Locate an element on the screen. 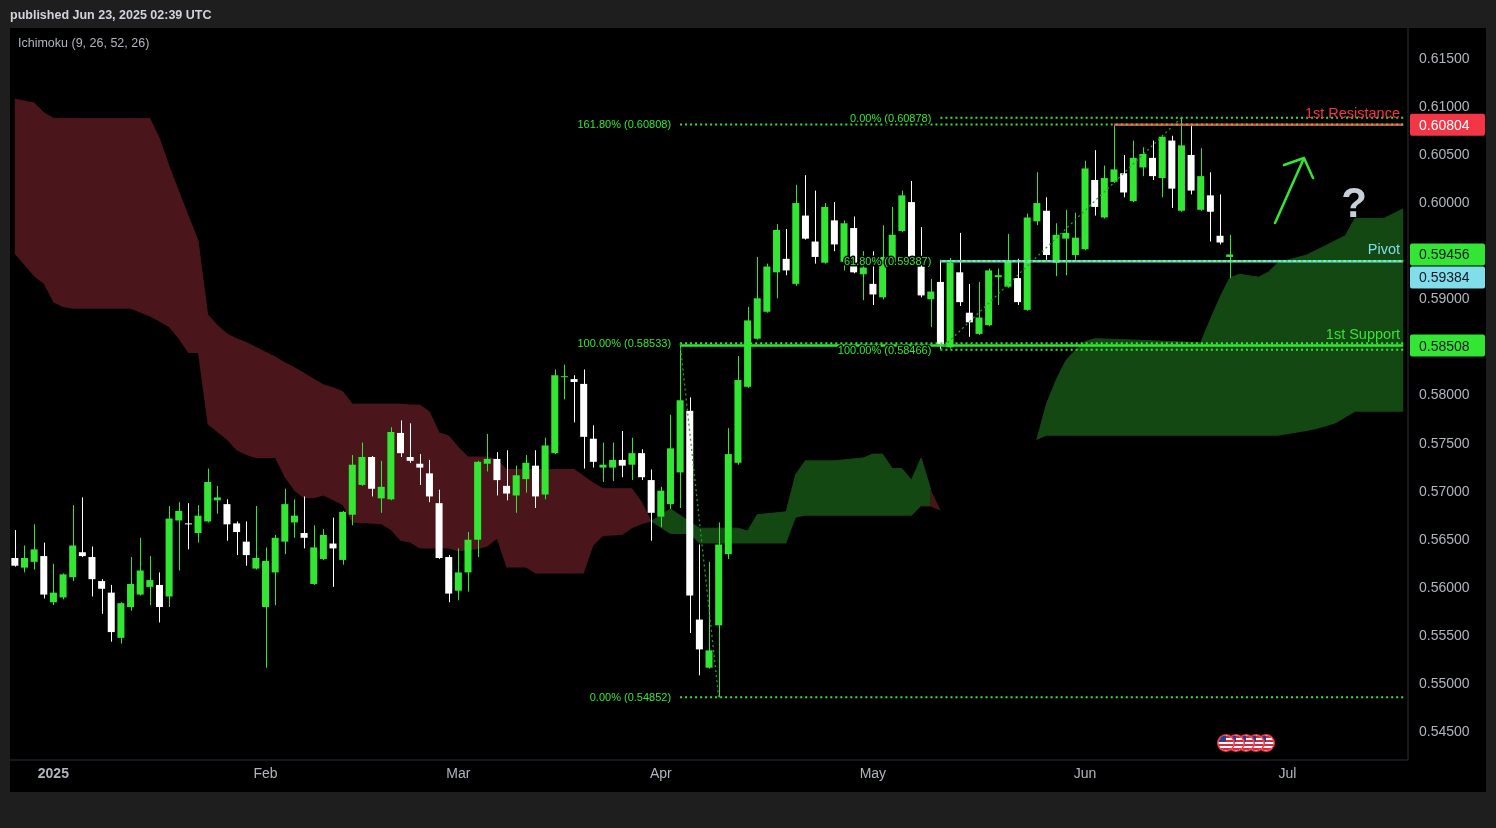 The image size is (1496, 828). y-tick-label: 0.55500 is located at coordinates (1444, 634).